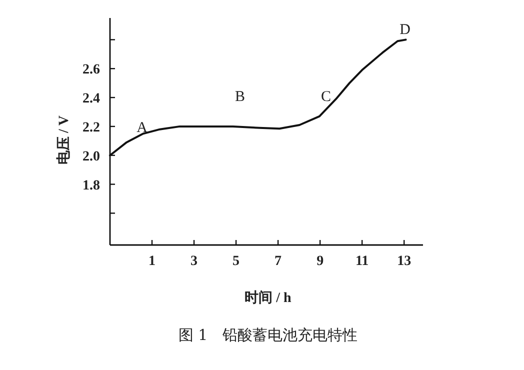 This screenshot has height=370, width=524. What do you see at coordinates (278, 261) in the screenshot?
I see `x-tick-label: 7` at bounding box center [278, 261].